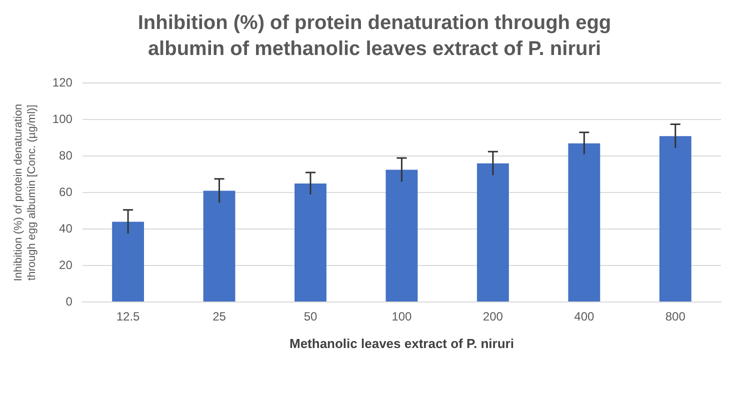  What do you see at coordinates (374, 36) in the screenshot?
I see `chart-title: Inhibition (%) of protein denaturation through egg albumin of methanolic leaves extract of P. niruri` at bounding box center [374, 36].